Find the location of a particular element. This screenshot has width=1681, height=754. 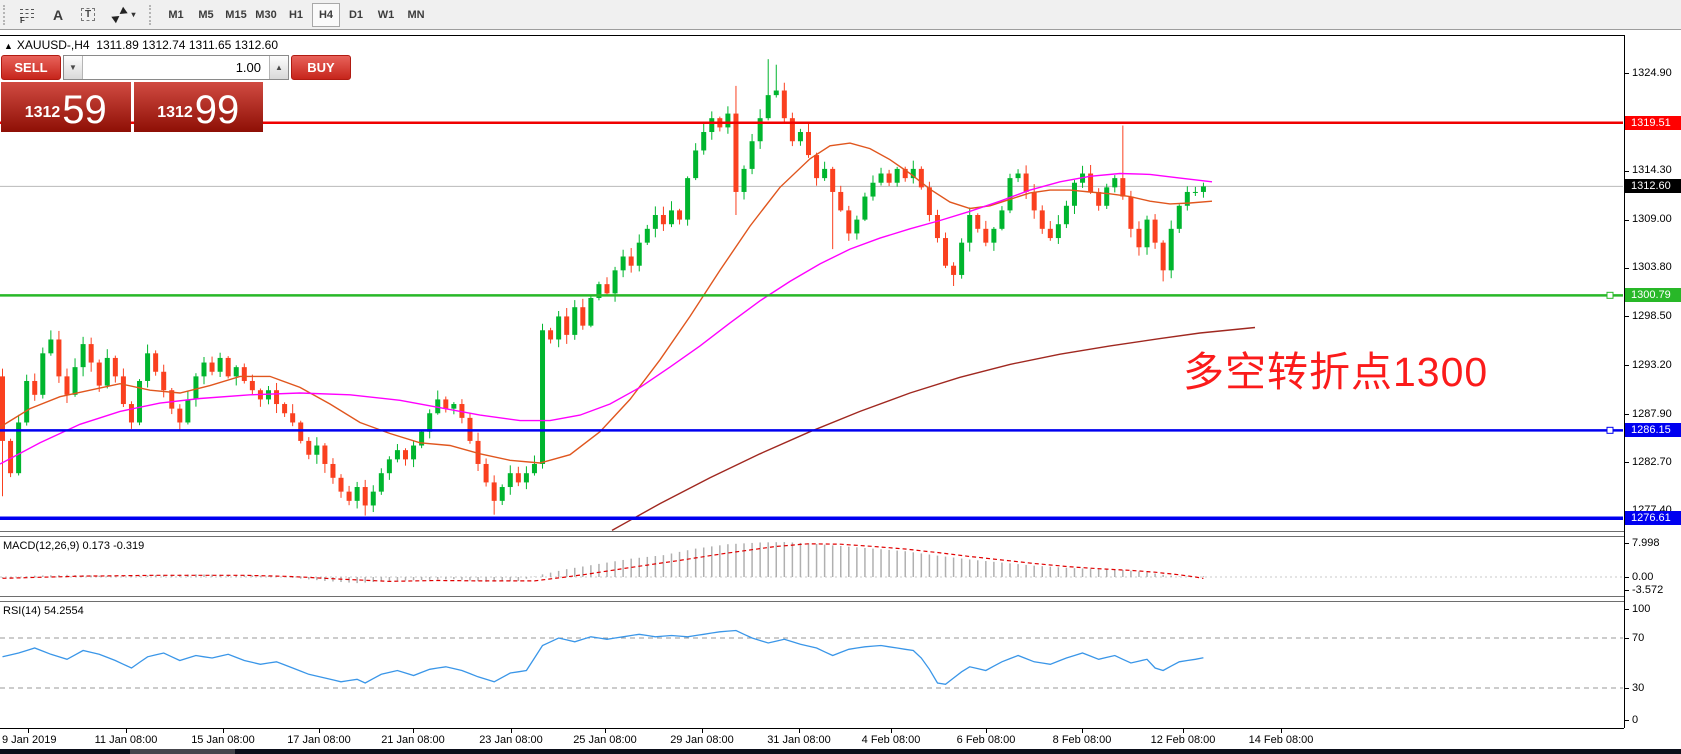

price-tag-1286.15: 1286.15 is located at coordinates (1653, 430).